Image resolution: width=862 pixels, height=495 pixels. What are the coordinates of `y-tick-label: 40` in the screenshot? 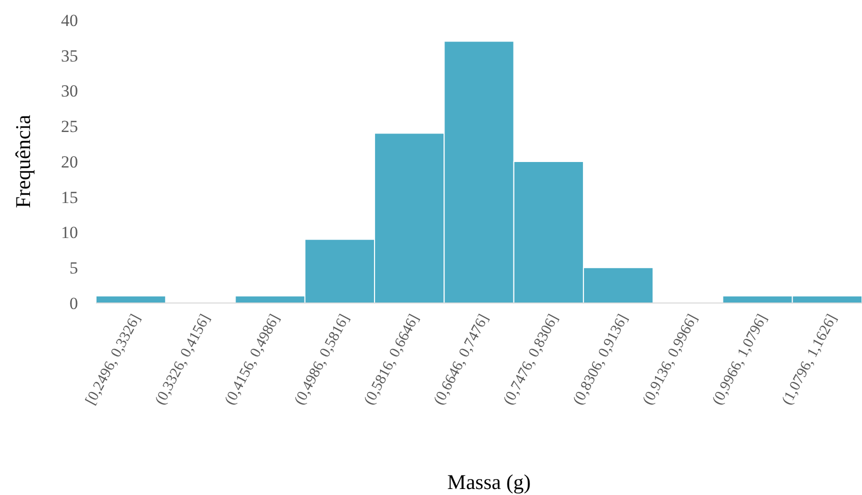 It's located at (69, 20).